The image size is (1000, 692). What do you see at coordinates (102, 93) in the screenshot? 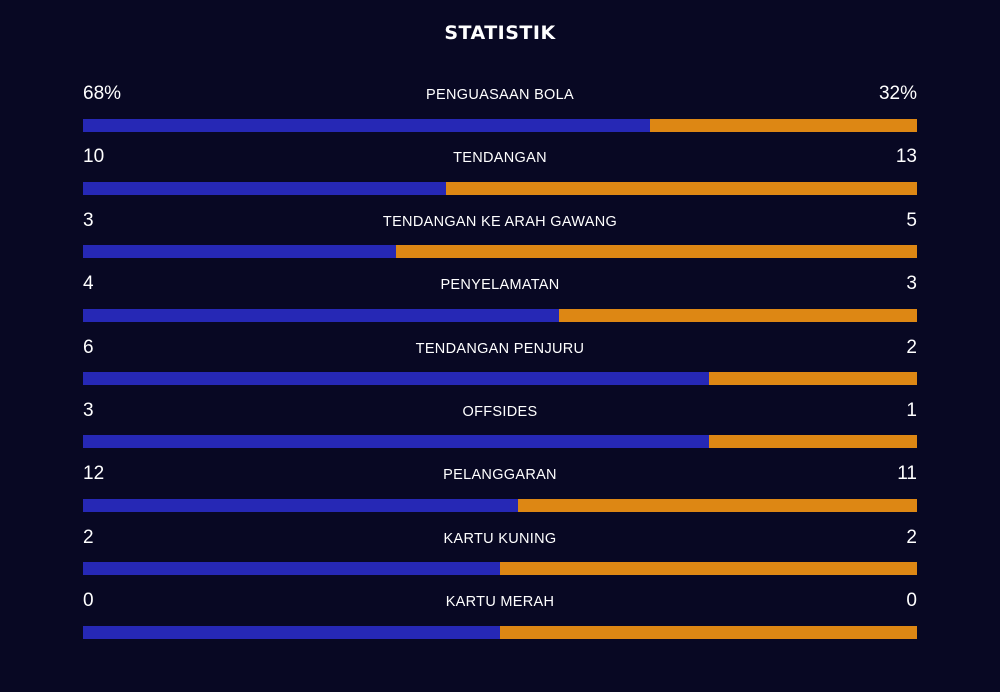
I see `home-value: 68%` at bounding box center [102, 93].